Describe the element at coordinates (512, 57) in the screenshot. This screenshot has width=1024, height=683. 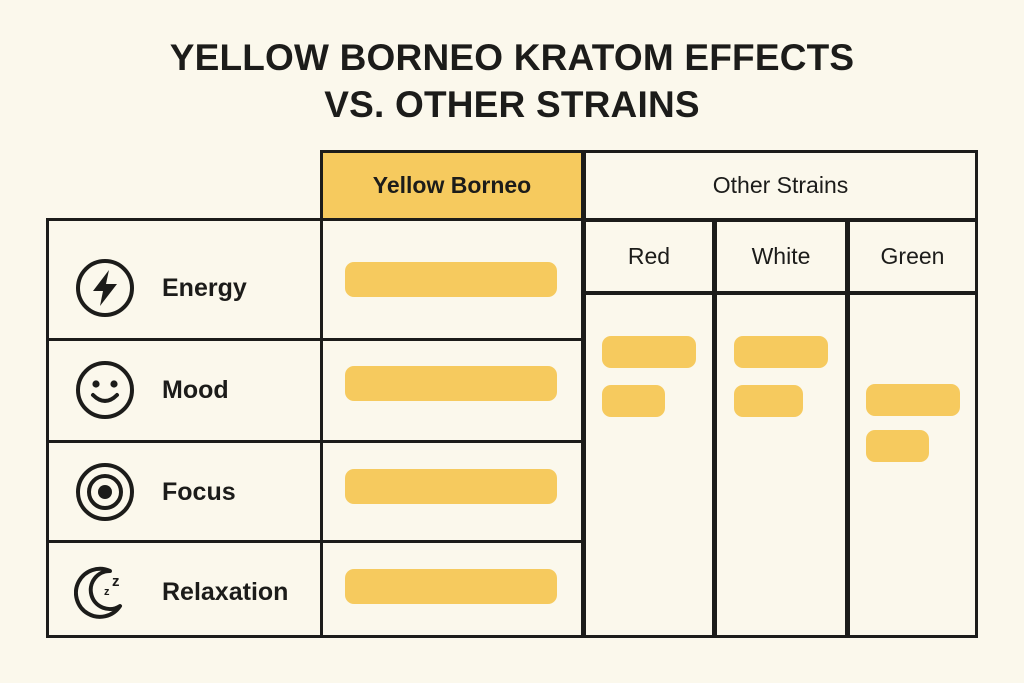
I see `page-title-line-1: YELLOW BORNEO KRATOM EFFECTS` at that location.